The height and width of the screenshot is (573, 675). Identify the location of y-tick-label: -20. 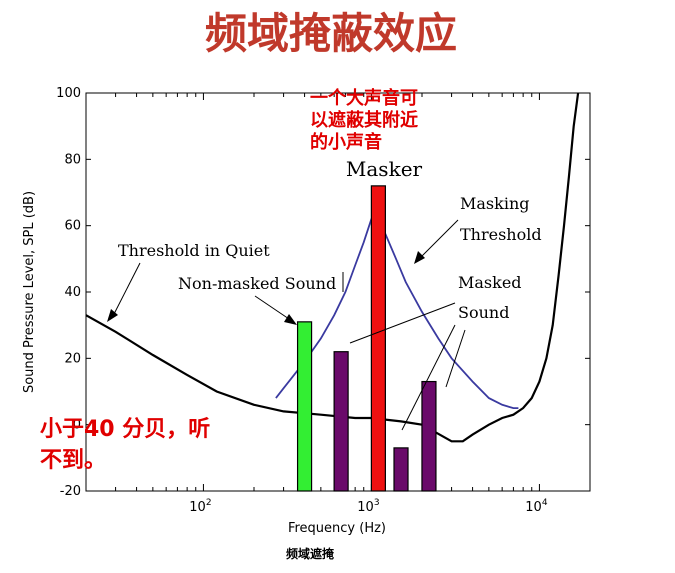
(70, 491).